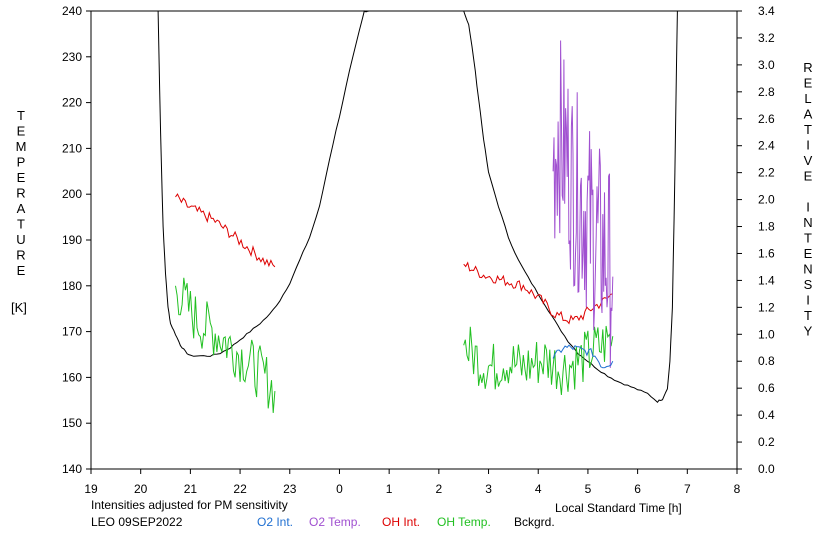 The height and width of the screenshot is (535, 828). Describe the element at coordinates (766, 469) in the screenshot. I see `y-right-tick-label: 0.0` at that location.